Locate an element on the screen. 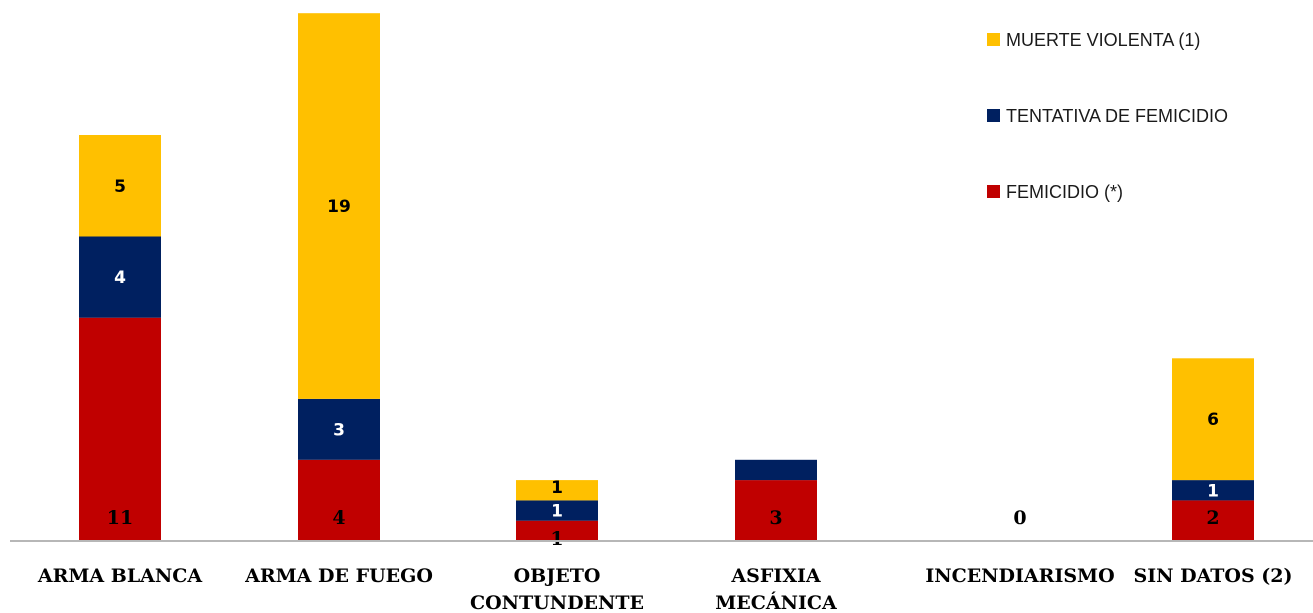 The width and height of the screenshot is (1313, 613). legend-label: TENTATIVA DE FEMICIDIO is located at coordinates (1117, 116).